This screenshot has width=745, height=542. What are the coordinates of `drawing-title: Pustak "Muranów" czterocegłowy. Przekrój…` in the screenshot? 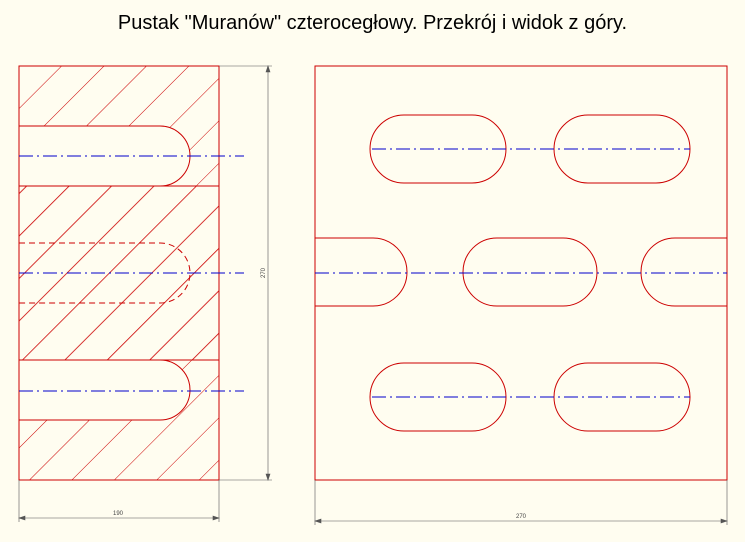 It's located at (372, 23).